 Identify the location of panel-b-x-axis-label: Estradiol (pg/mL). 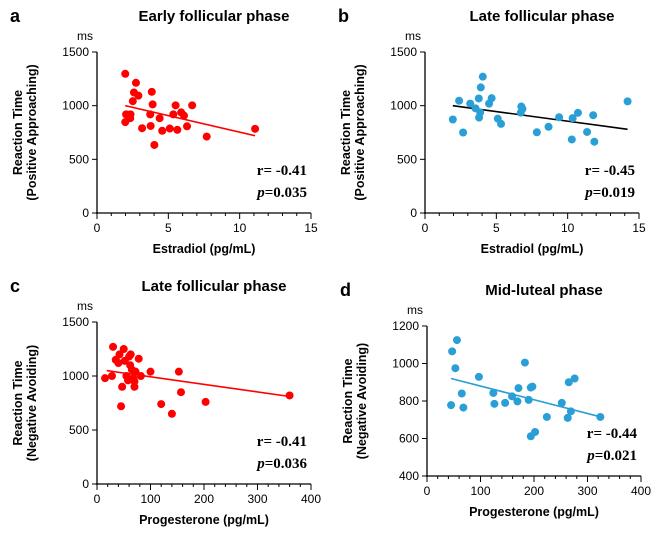
(532, 249).